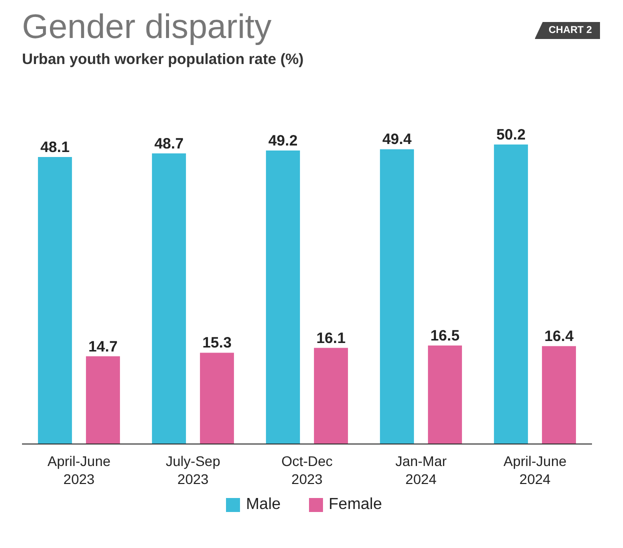 Image resolution: width=623 pixels, height=548 pixels. What do you see at coordinates (421, 470) in the screenshot?
I see `x-tick-label: Jan-Mar 2024` at bounding box center [421, 470].